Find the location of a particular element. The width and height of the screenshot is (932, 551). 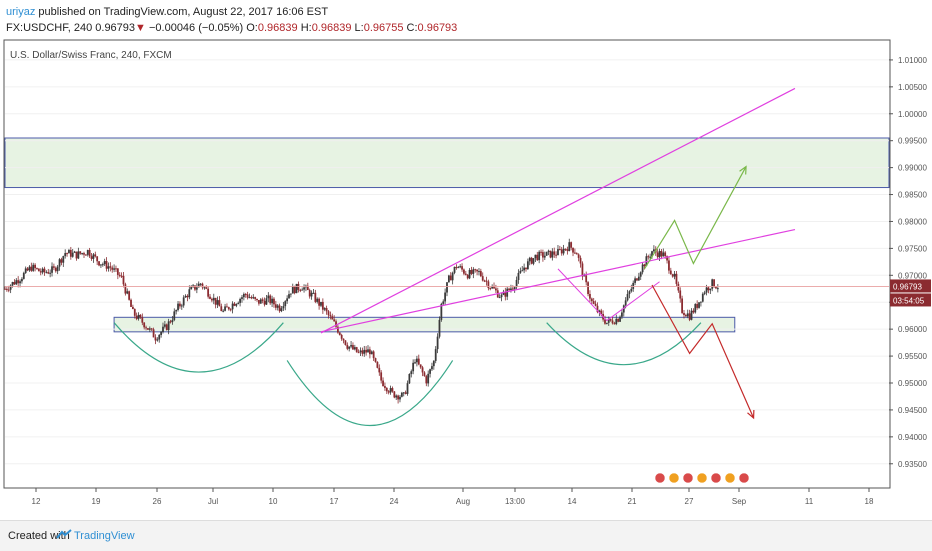

chart-title: U.S. Dollar/Swiss Franc, 240, FXCM is located at coordinates (91, 55).